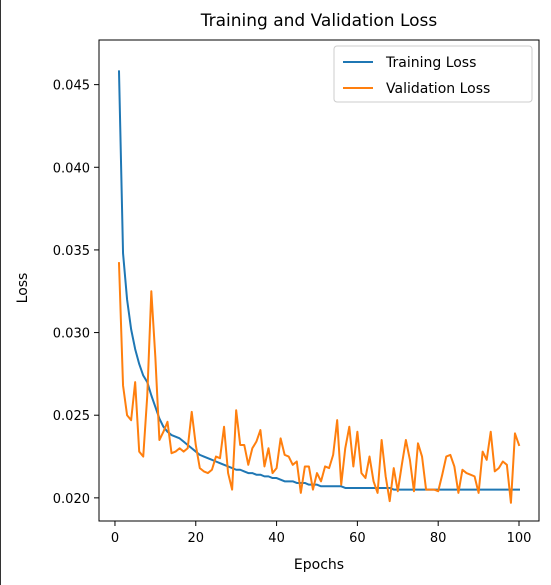 The image size is (551, 585). I want to click on y-tick-label: 0.030, so click(71, 334).